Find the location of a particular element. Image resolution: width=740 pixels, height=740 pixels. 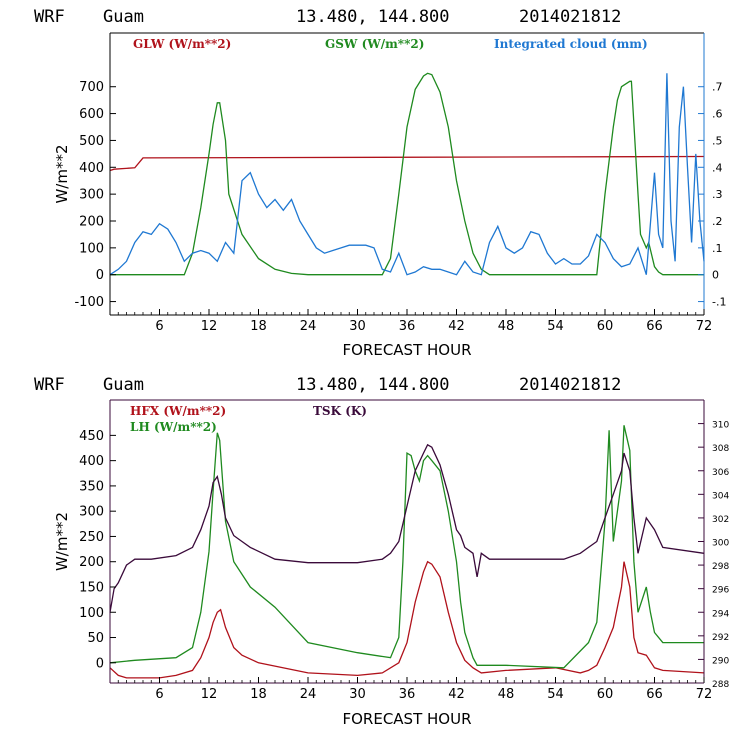

top-y-tick-label: 700 is located at coordinates (91, 87).